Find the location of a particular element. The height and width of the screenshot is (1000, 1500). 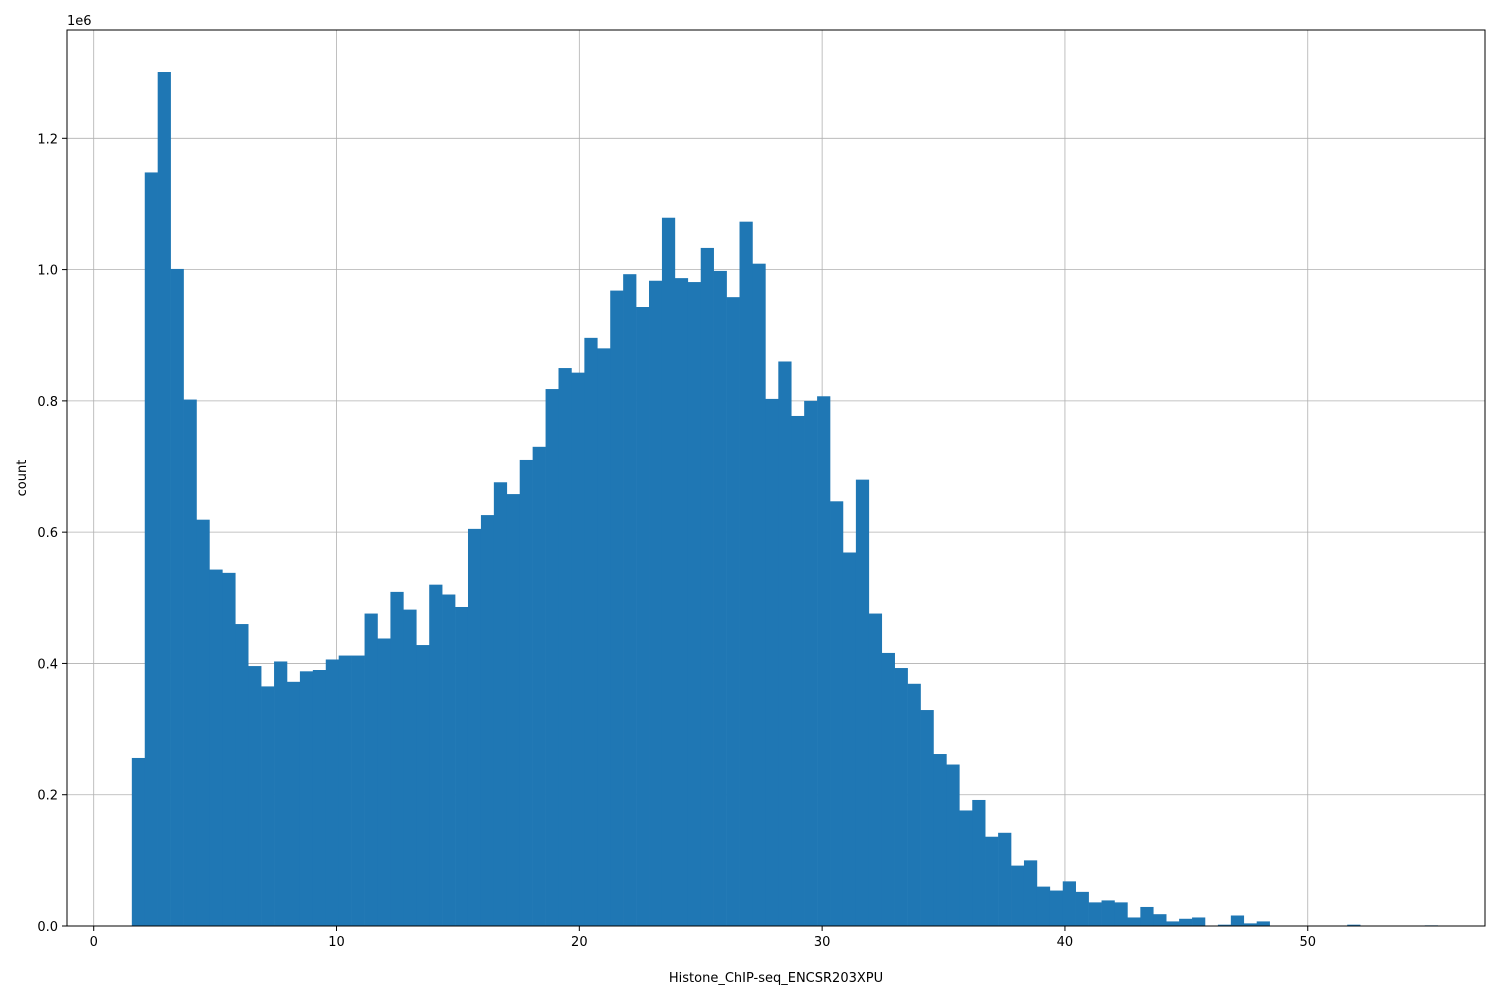

x-tick-label: 20 is located at coordinates (579, 942).